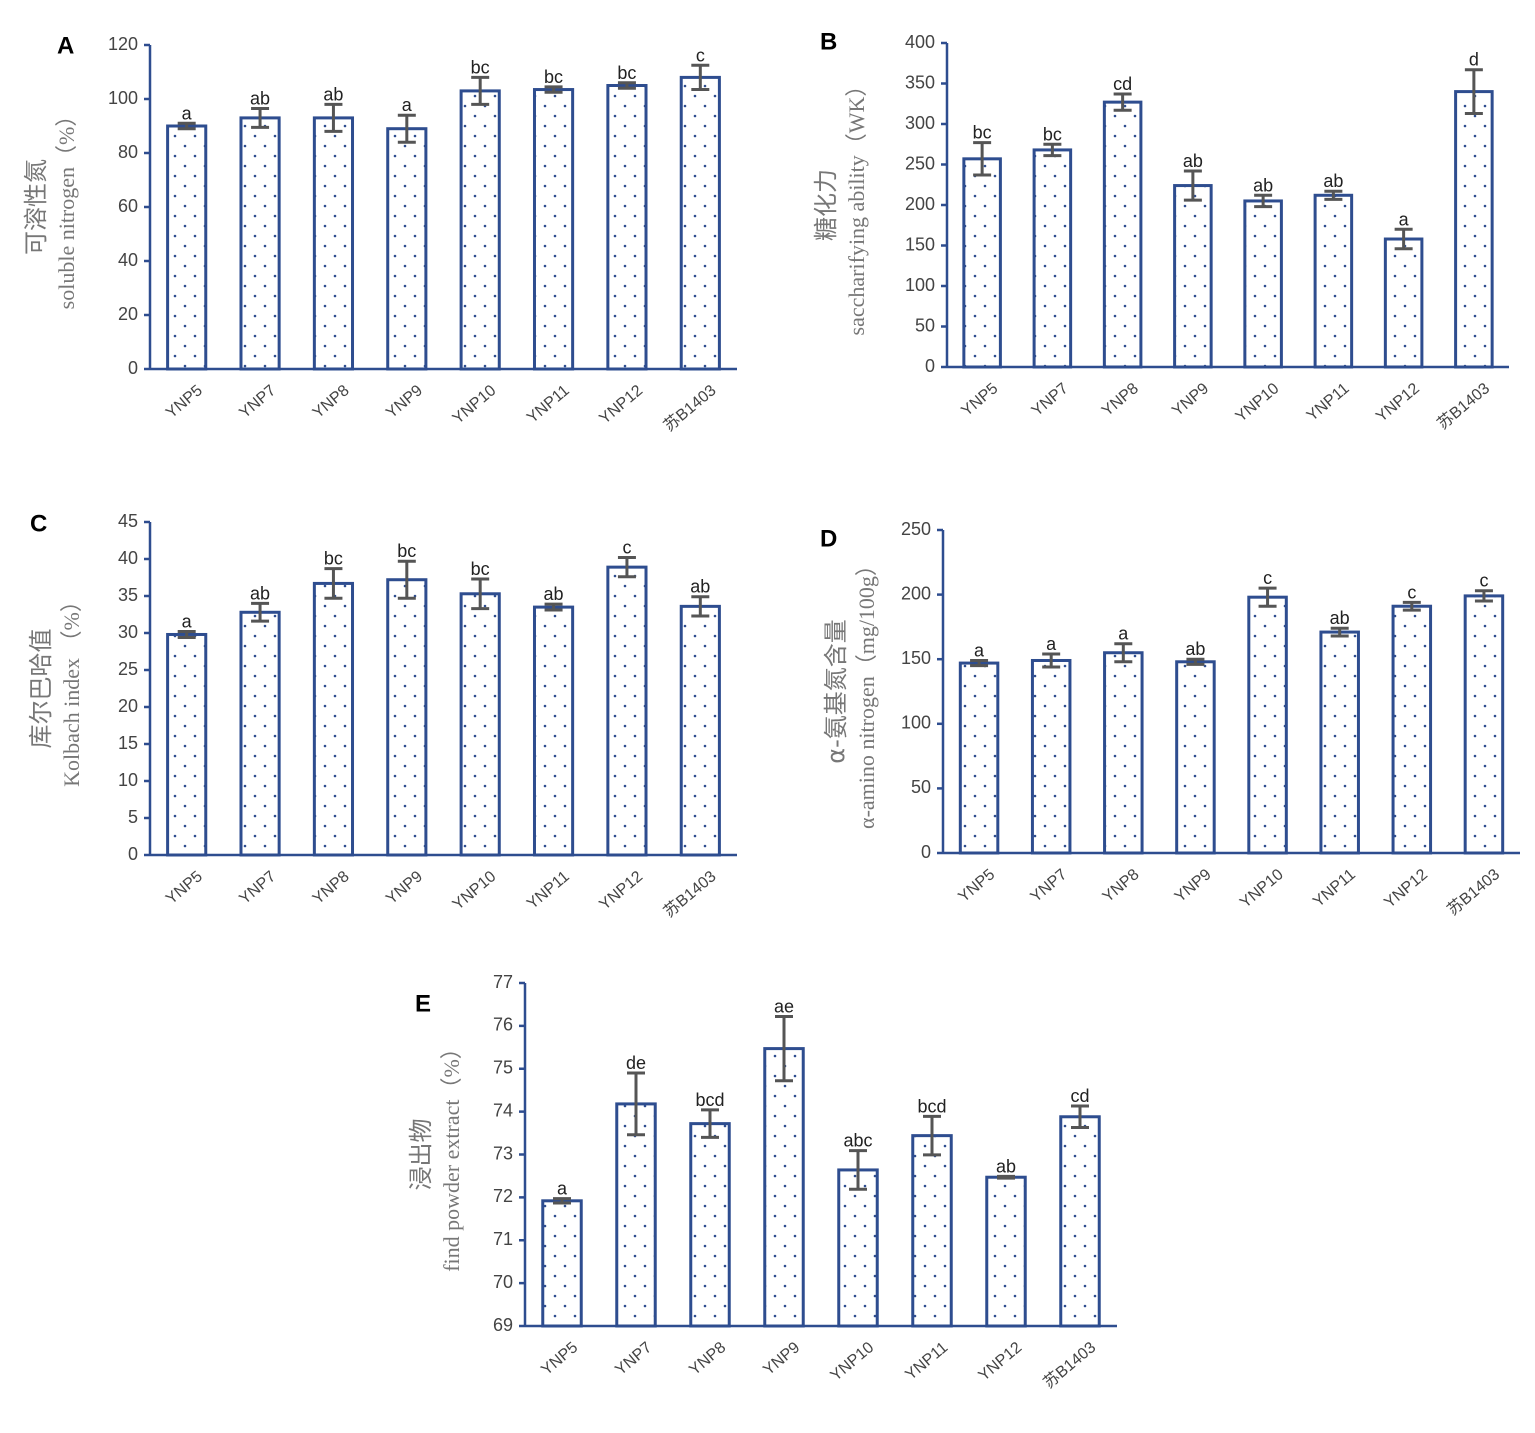  What do you see at coordinates (128, 314) in the screenshot?
I see `y-tick-label: 20` at bounding box center [128, 314].